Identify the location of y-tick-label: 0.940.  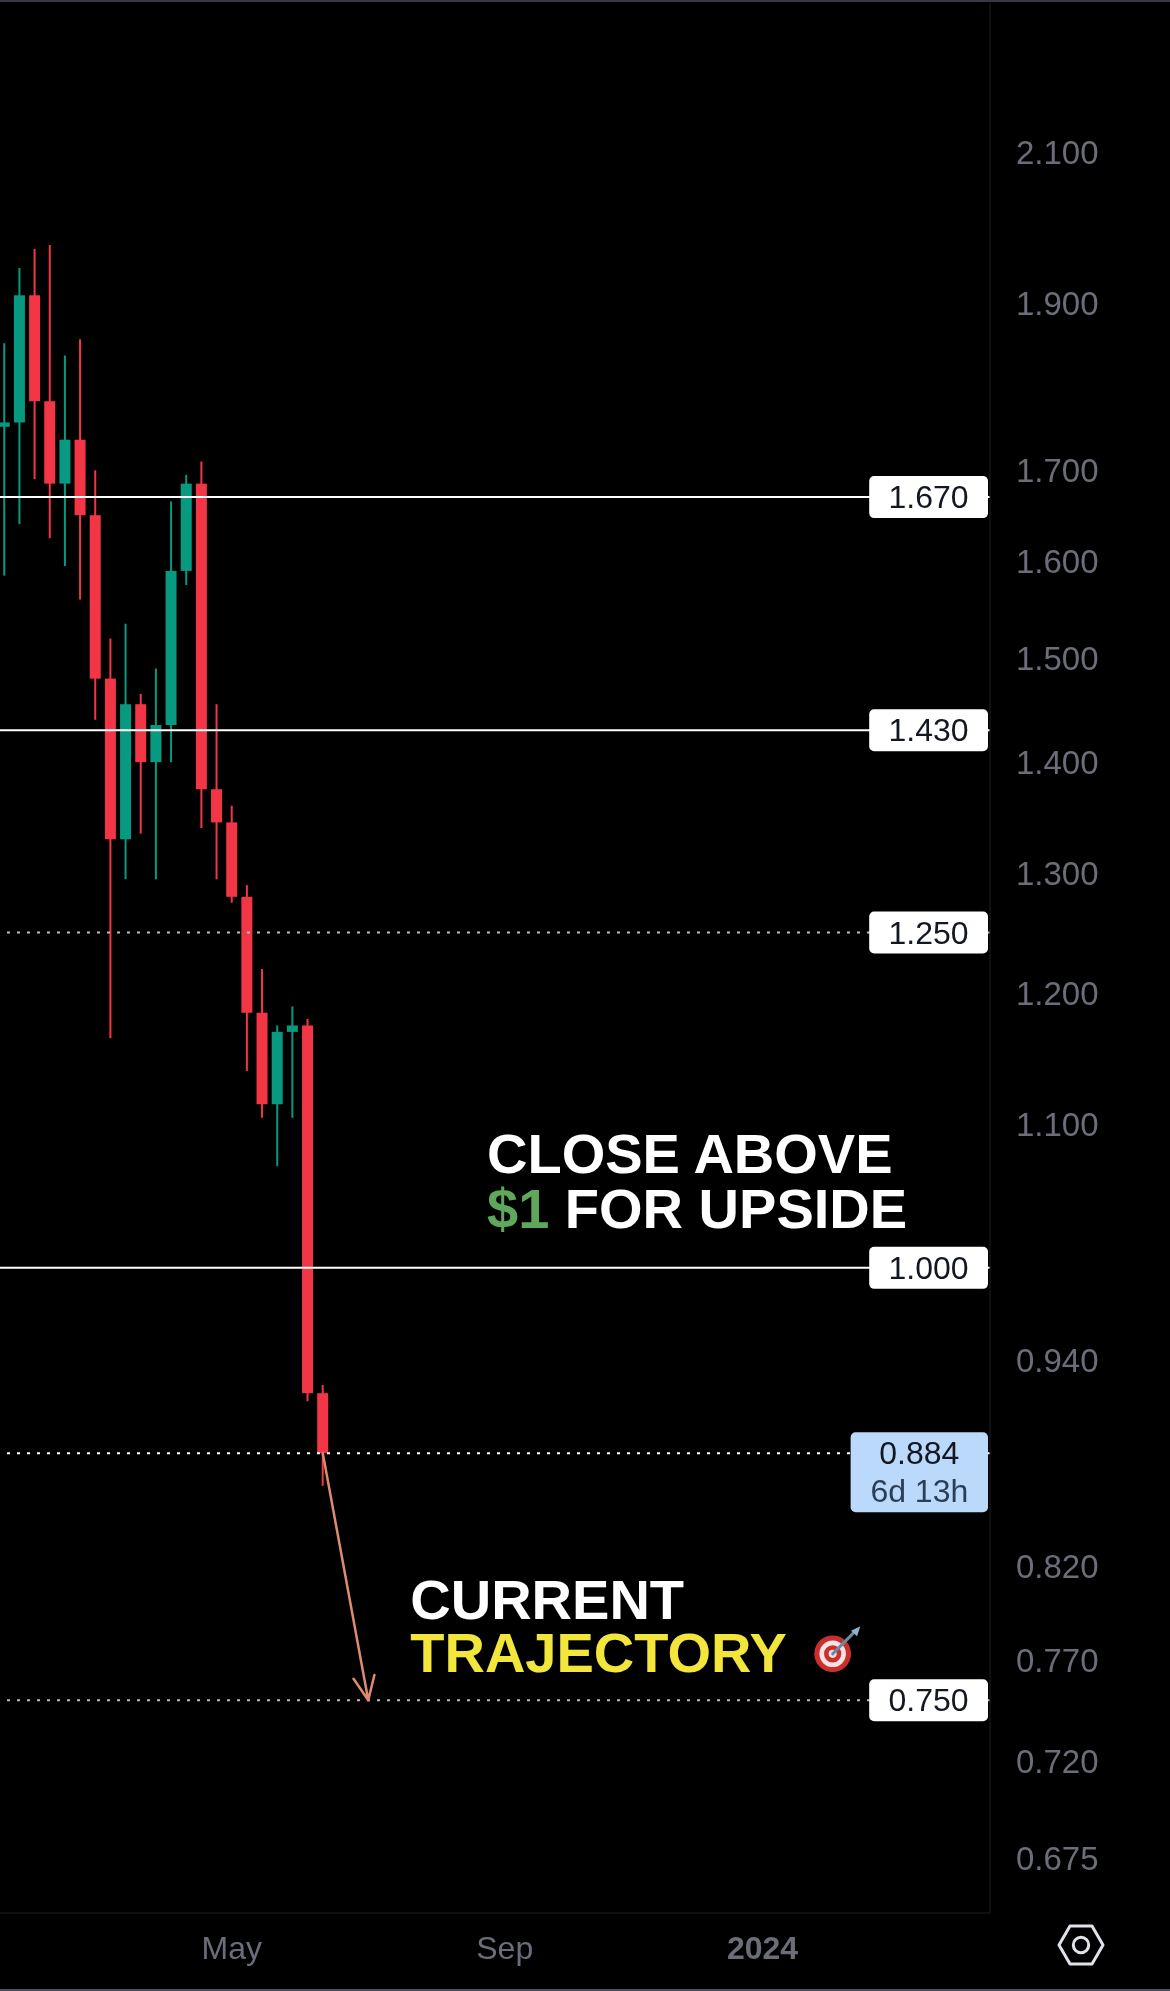
(1057, 1361).